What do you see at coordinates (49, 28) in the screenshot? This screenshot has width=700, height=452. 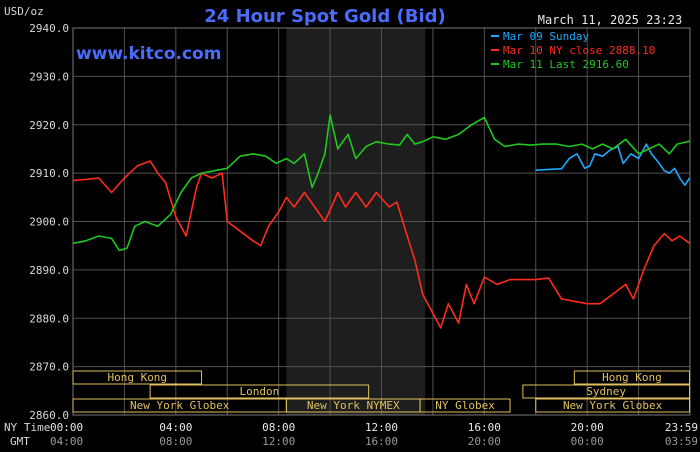 I see `y-tick-label: 2940.0` at bounding box center [49, 28].